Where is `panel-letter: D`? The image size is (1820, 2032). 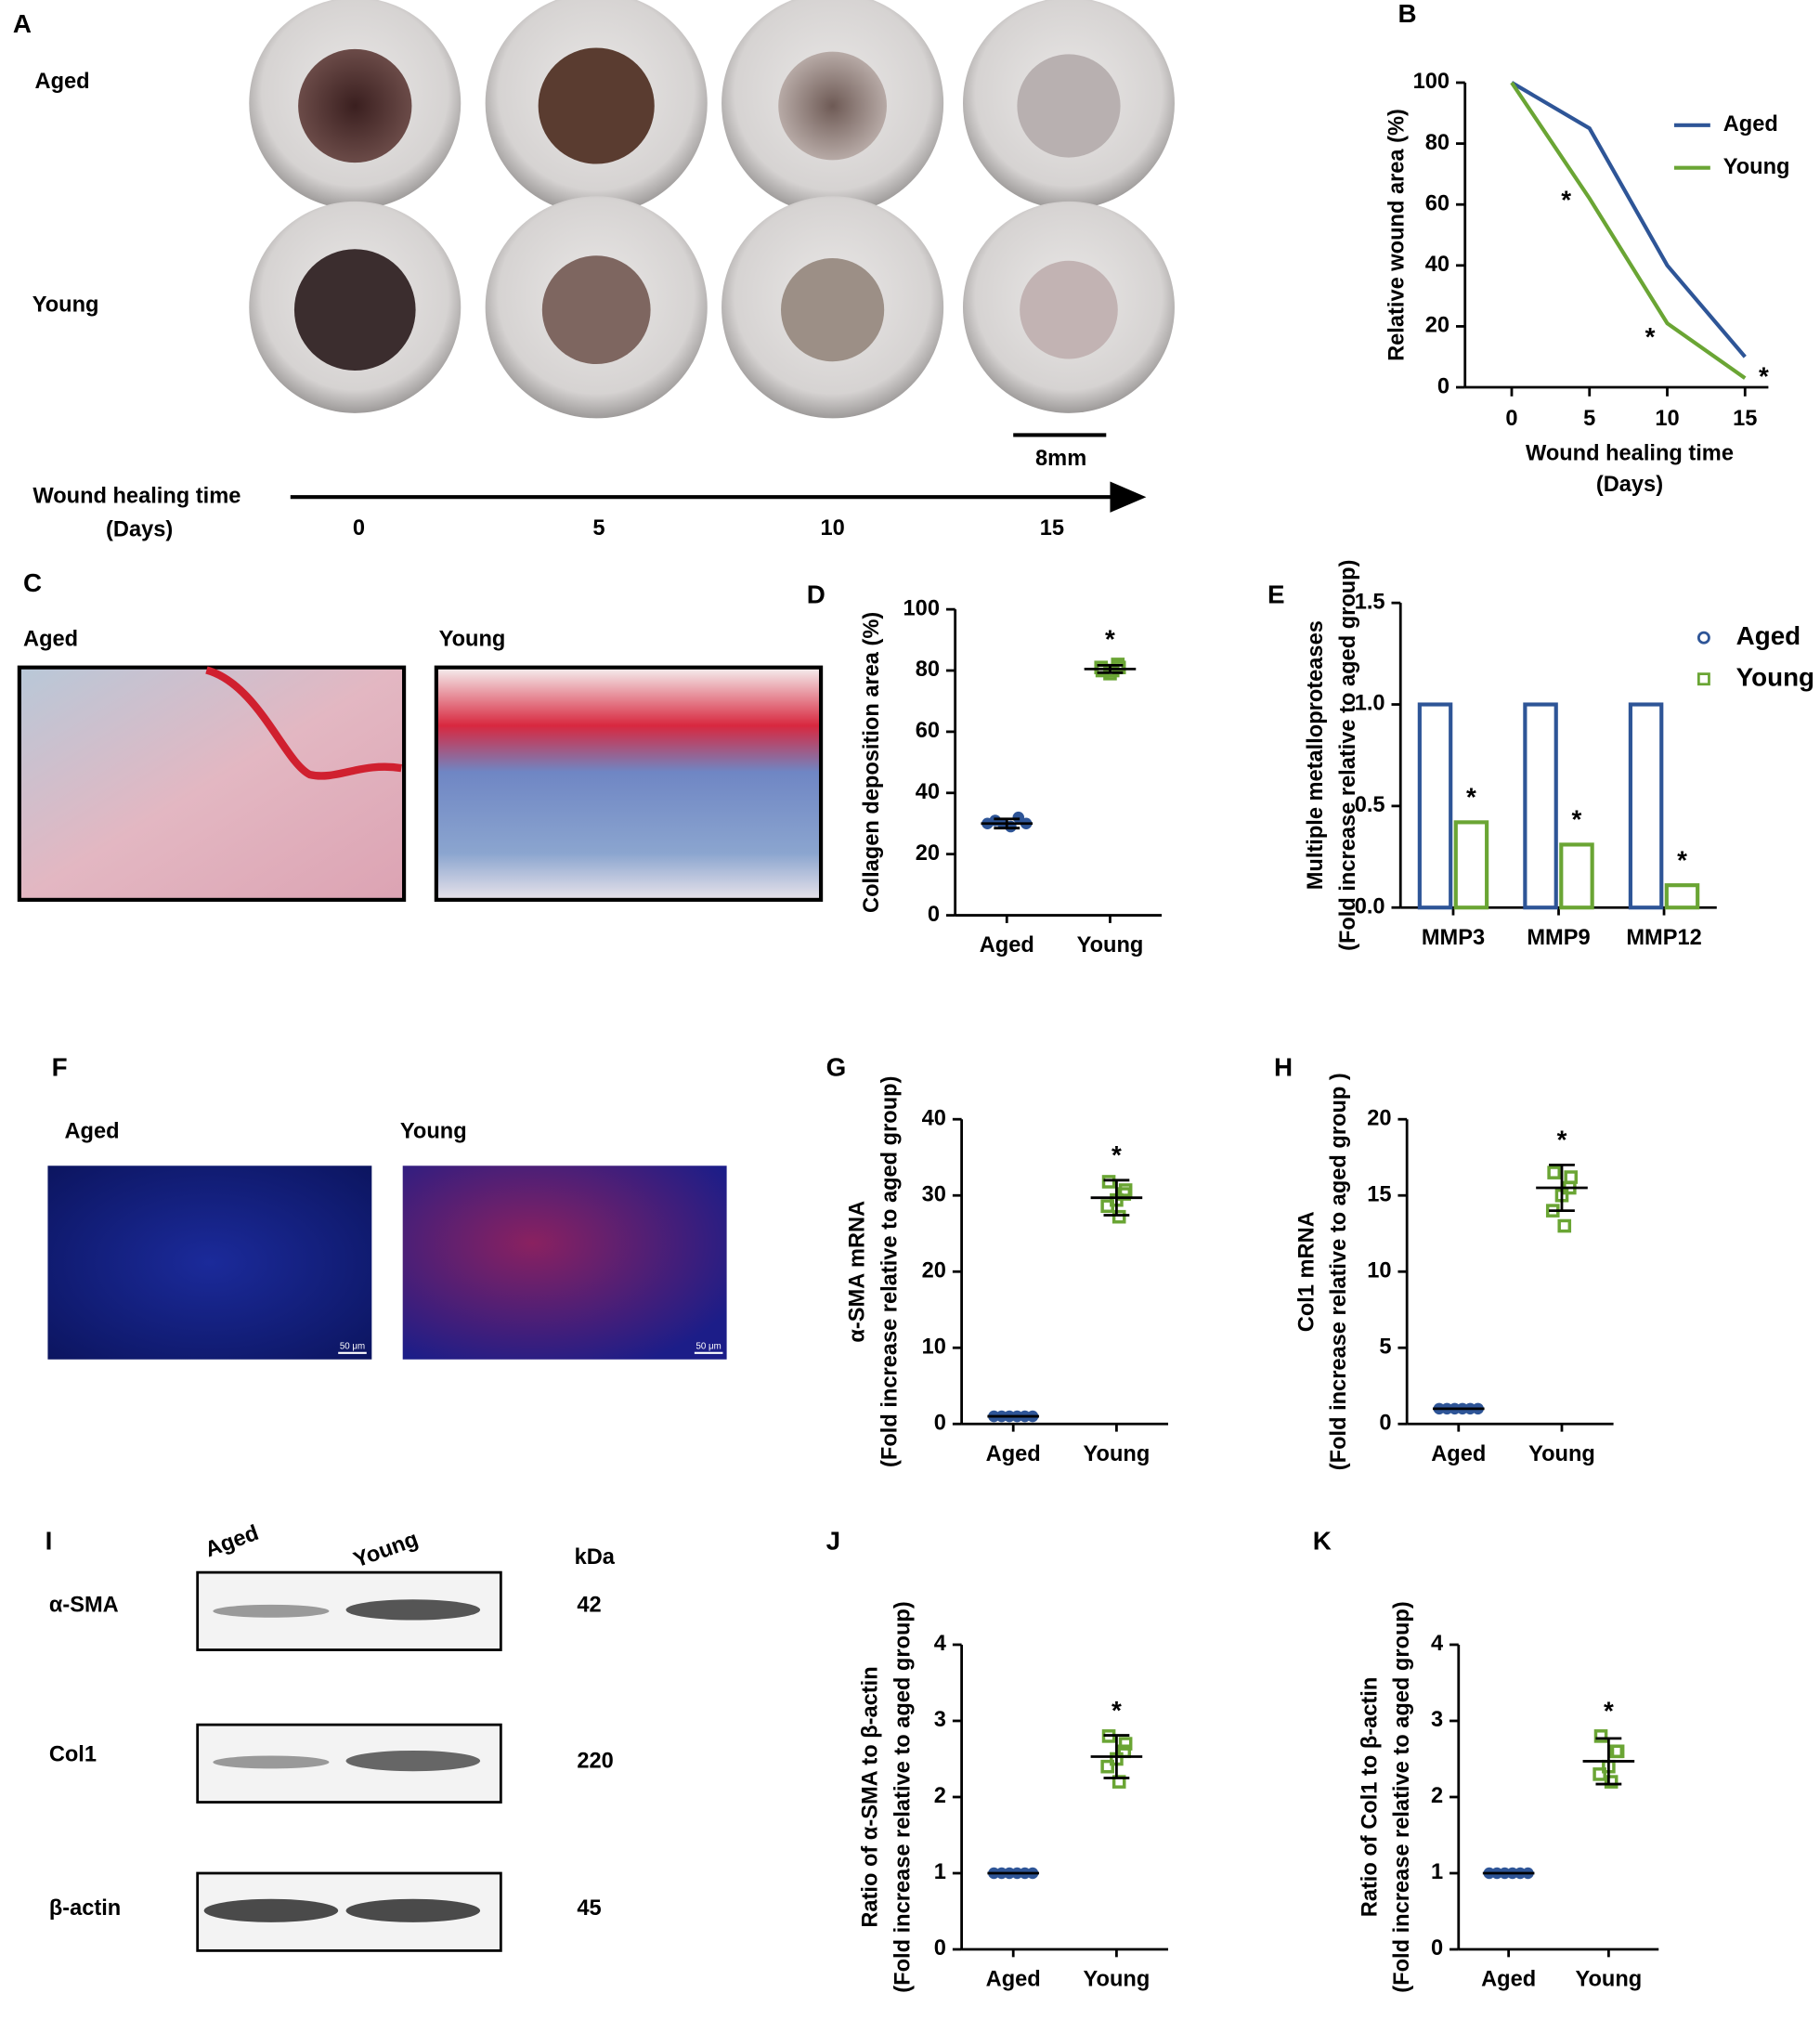 panel-letter: D is located at coordinates (816, 594).